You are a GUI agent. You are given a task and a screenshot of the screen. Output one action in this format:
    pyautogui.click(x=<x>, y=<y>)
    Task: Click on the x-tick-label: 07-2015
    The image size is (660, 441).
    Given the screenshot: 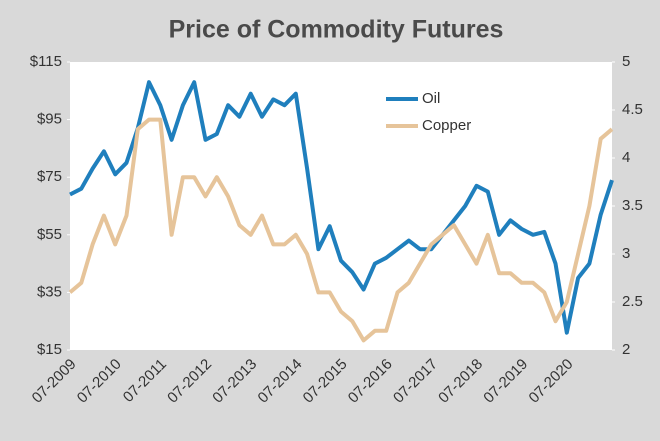 What is the action you would take?
    pyautogui.click(x=325, y=381)
    